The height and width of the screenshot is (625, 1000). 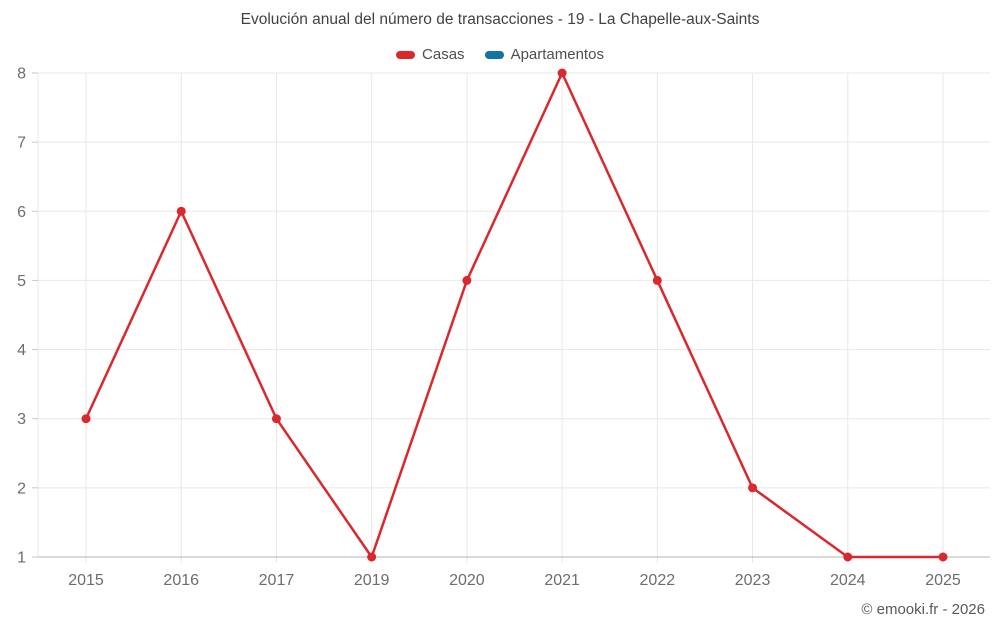 What do you see at coordinates (658, 580) in the screenshot?
I see `x-tick-label: 2022` at bounding box center [658, 580].